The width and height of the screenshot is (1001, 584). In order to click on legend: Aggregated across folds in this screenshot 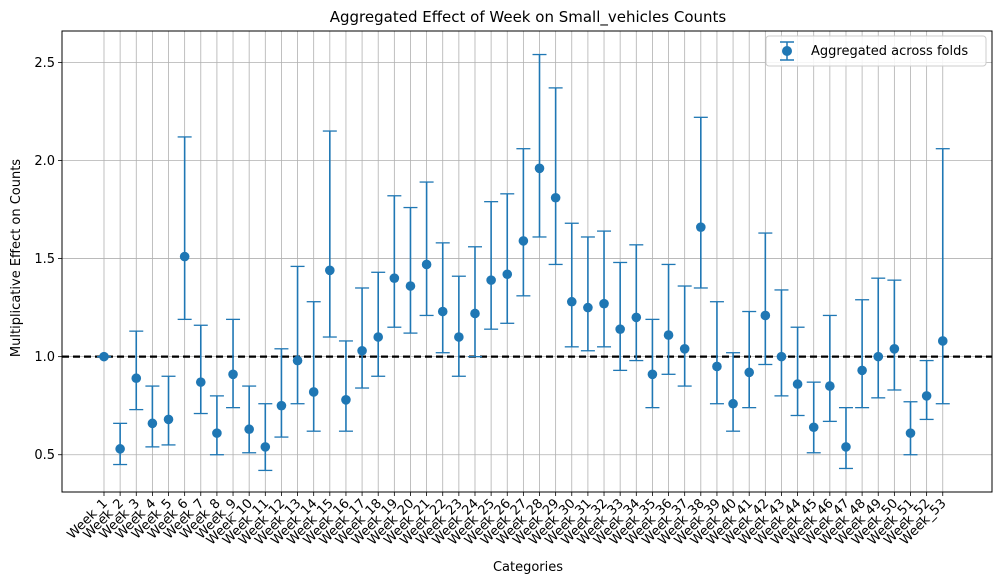, I will do `click(876, 51)`.